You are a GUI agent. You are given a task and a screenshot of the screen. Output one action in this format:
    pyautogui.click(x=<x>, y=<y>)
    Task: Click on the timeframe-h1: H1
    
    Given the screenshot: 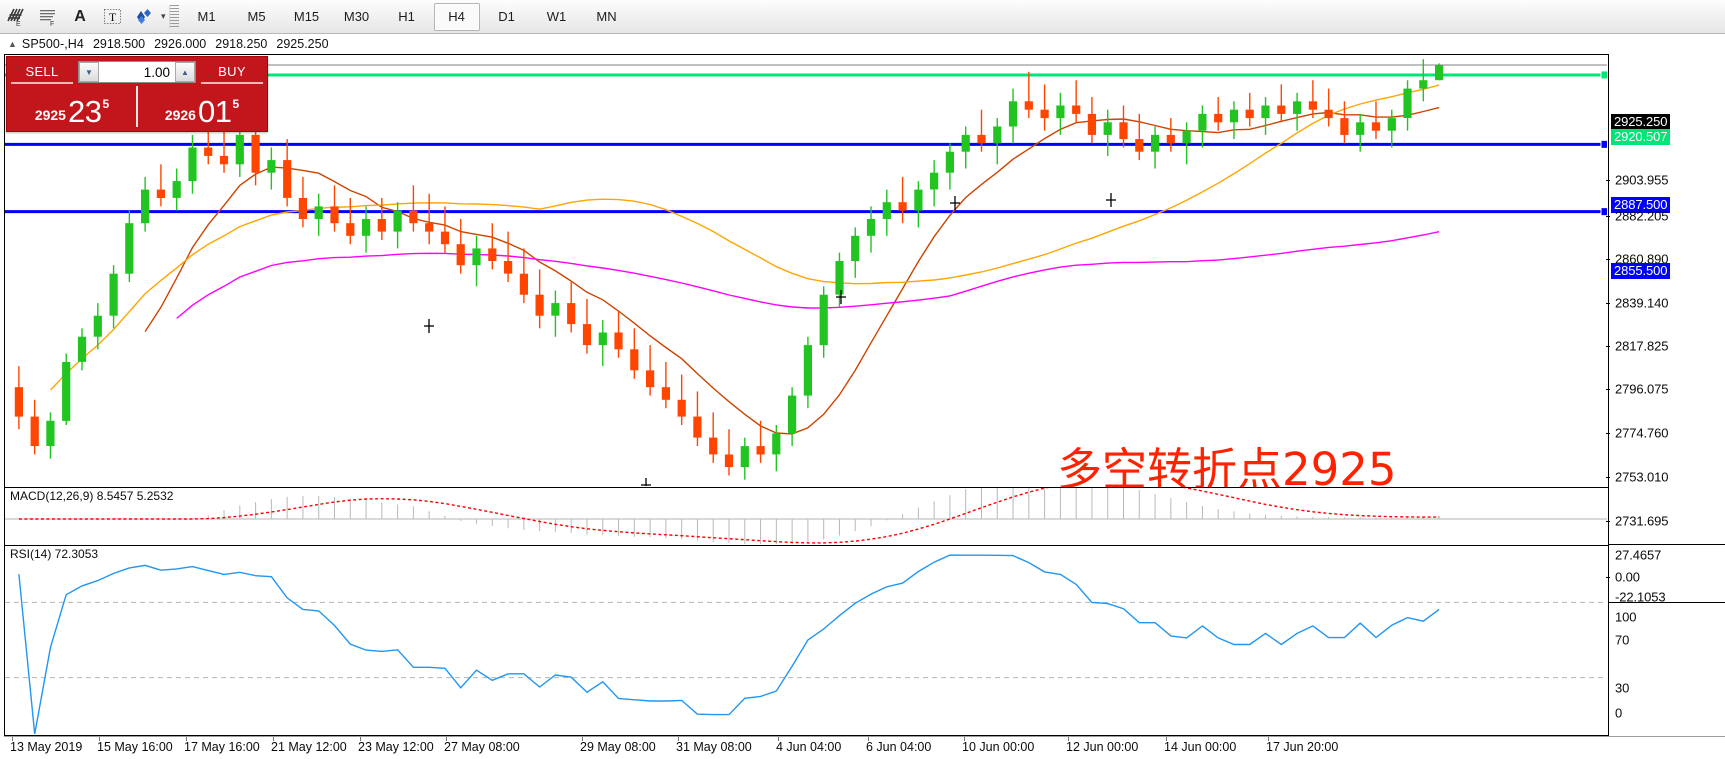 What is the action you would take?
    pyautogui.click(x=406, y=16)
    